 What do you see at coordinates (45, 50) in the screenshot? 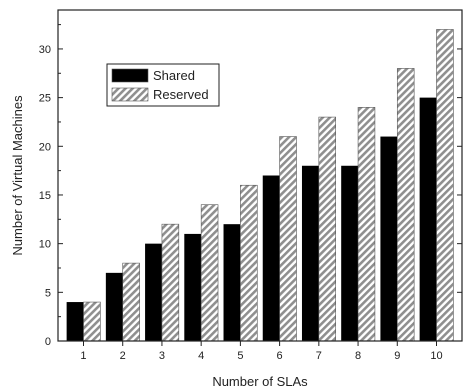
I see `y-tick-label: 30` at bounding box center [45, 50].